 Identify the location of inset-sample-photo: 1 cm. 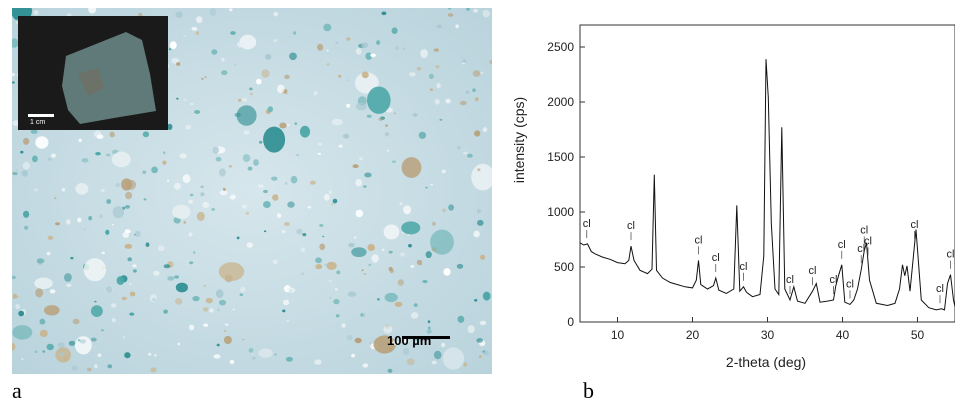
(93, 73).